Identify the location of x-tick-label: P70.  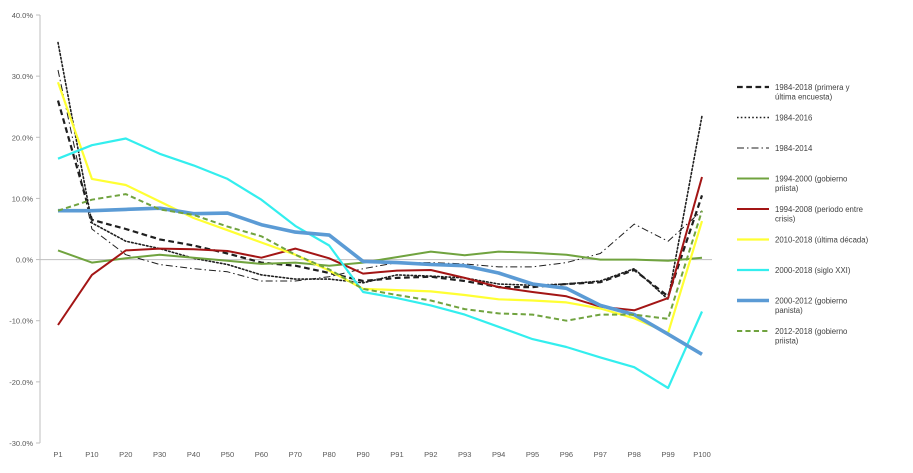
(295, 454).